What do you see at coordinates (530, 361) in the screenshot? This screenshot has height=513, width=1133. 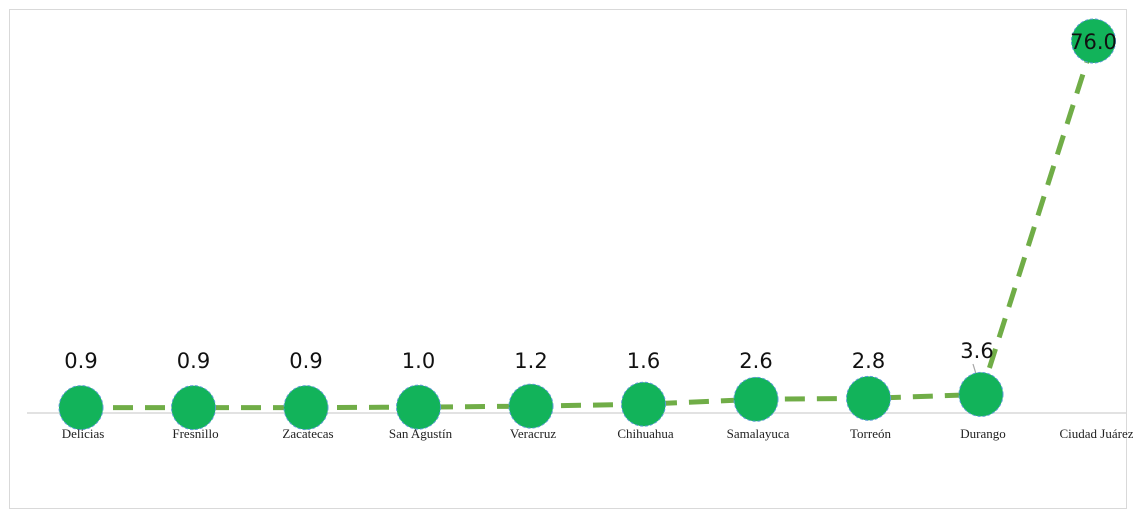 I see `data-label: 1.2` at bounding box center [530, 361].